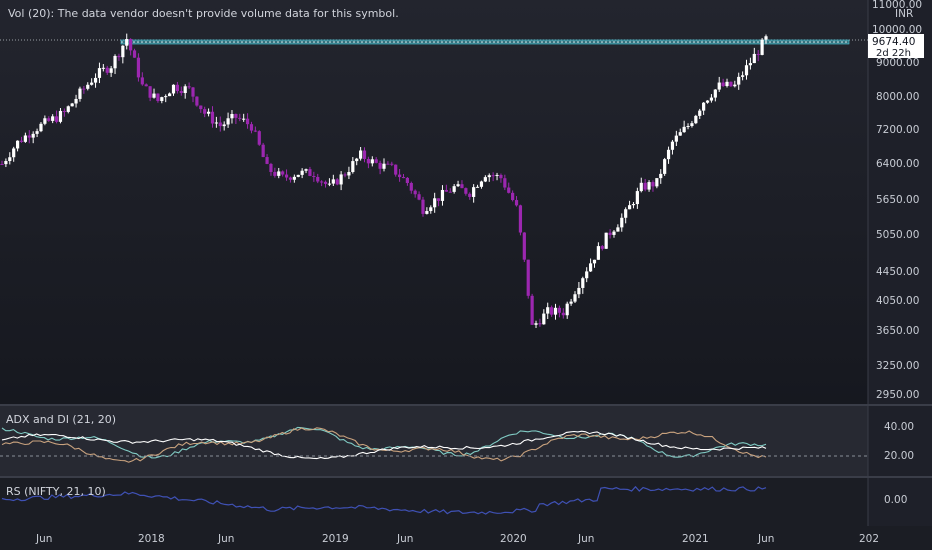 The image size is (932, 550). I want to click on price-tick: 3250.00, so click(897, 366).